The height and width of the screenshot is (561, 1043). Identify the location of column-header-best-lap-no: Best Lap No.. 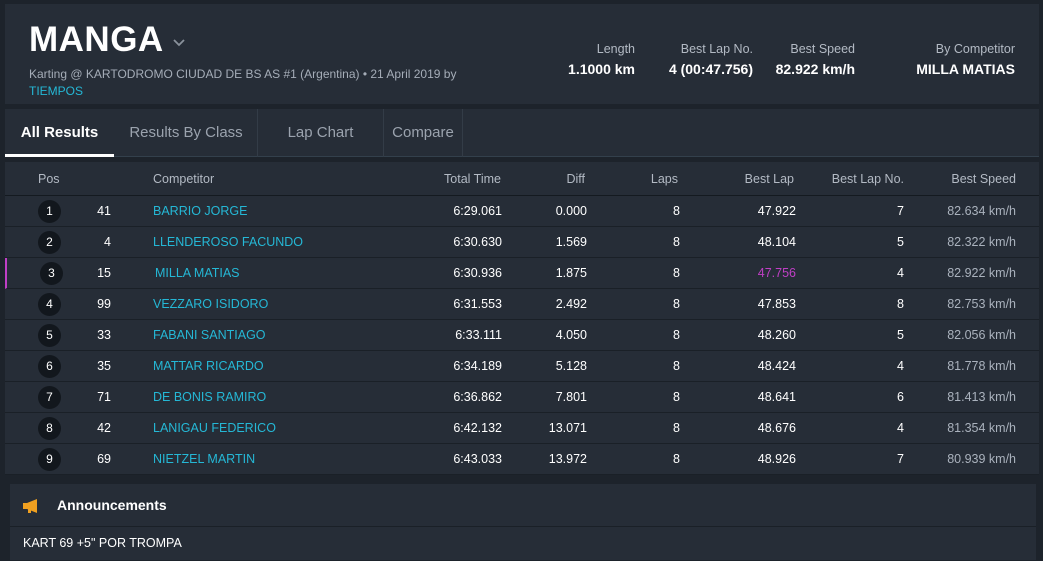
(867, 179).